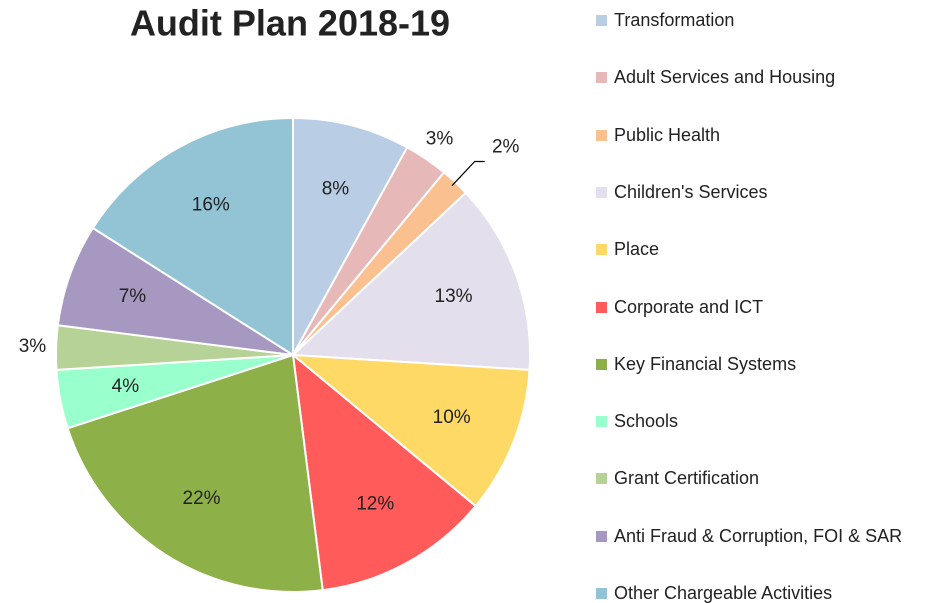  Describe the element at coordinates (126, 386) in the screenshot. I see `data-label: 4%` at that location.